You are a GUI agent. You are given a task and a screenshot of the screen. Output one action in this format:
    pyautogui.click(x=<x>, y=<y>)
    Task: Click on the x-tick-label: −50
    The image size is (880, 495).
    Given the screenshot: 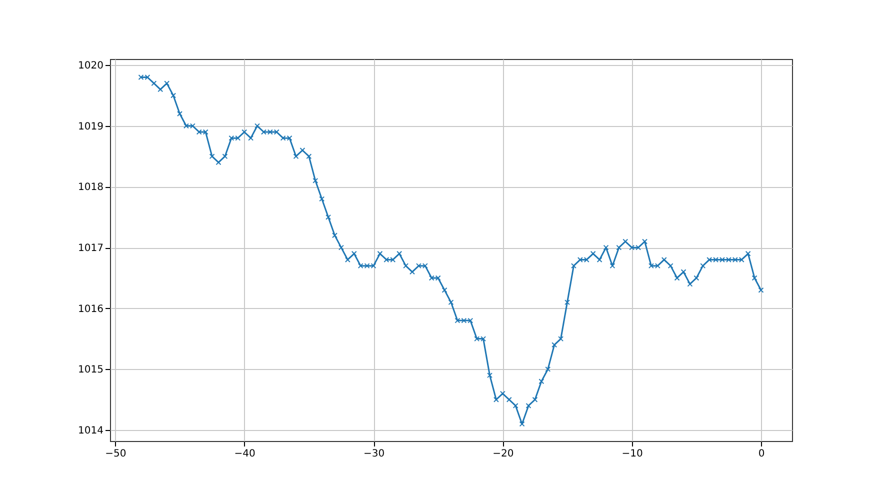 What is the action you would take?
    pyautogui.click(x=115, y=454)
    